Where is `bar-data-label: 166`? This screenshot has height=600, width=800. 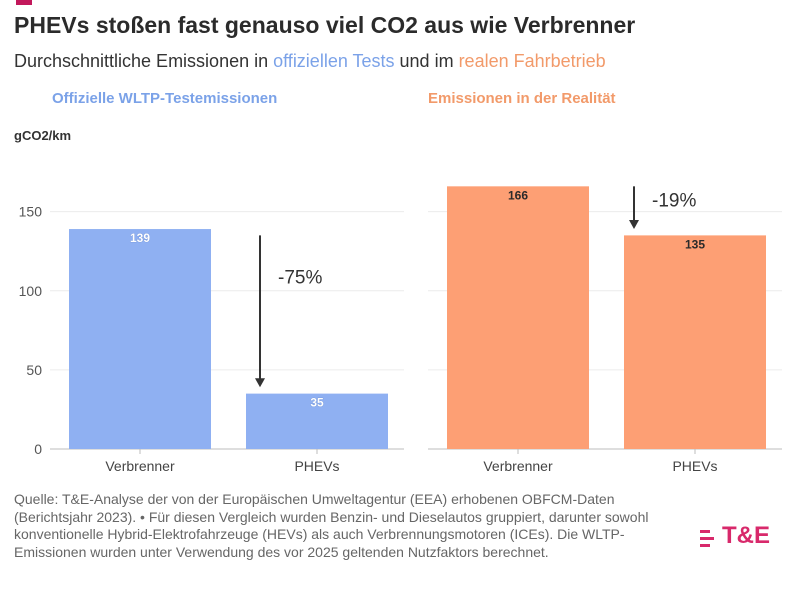
bar-data-label: 166 is located at coordinates (518, 195).